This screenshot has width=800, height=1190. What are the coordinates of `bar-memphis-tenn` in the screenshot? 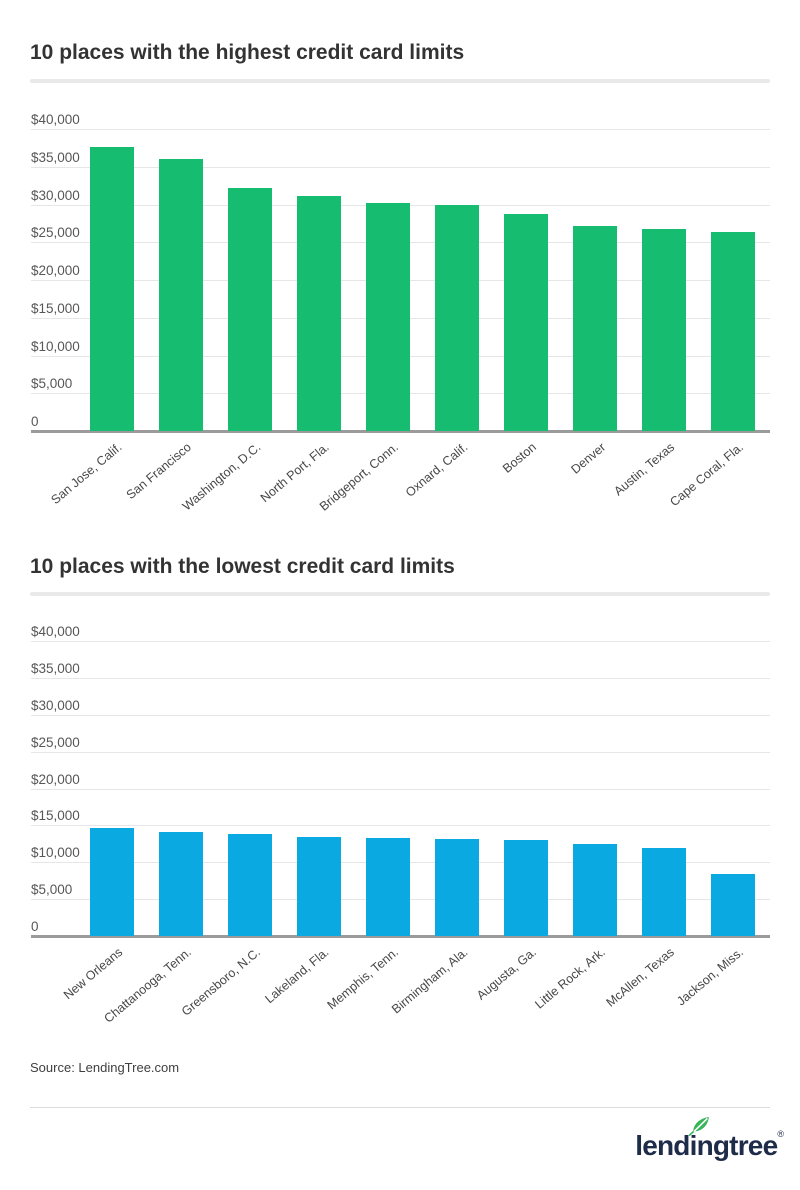 It's located at (388, 886).